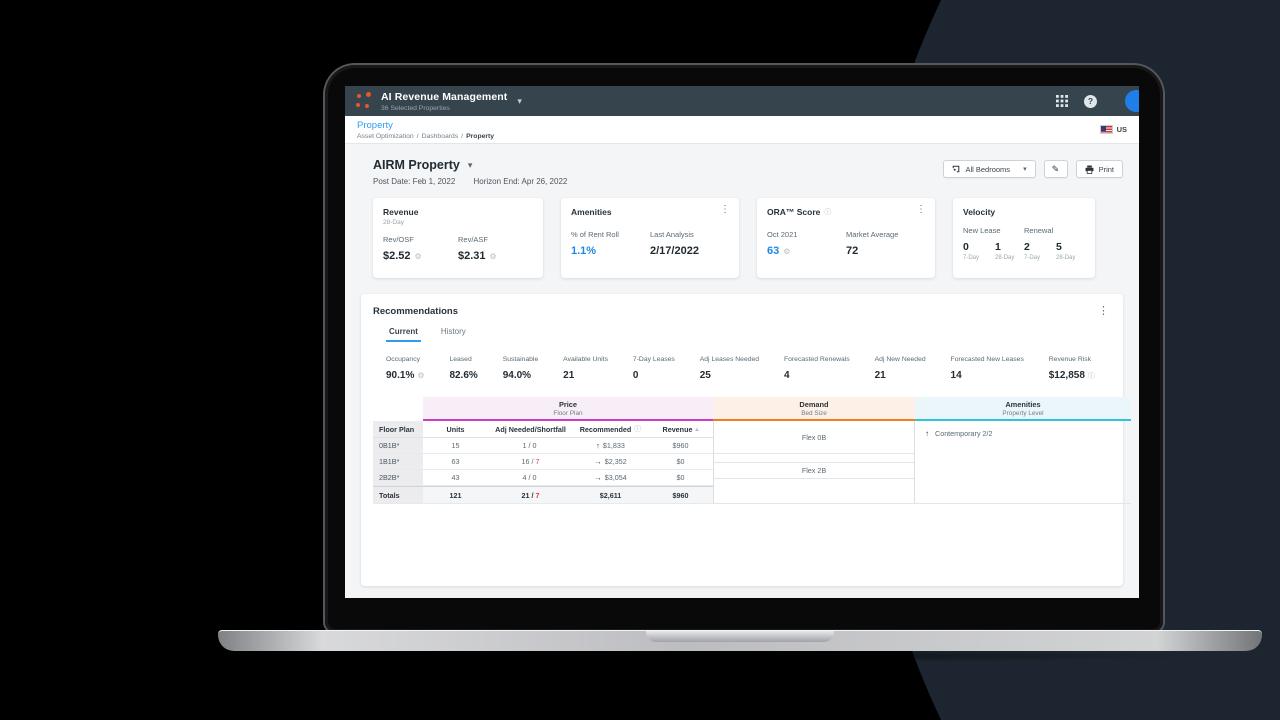 This screenshot has height=720, width=1280. What do you see at coordinates (794, 212) in the screenshot?
I see `ora-card-title: ORA™ Score` at bounding box center [794, 212].